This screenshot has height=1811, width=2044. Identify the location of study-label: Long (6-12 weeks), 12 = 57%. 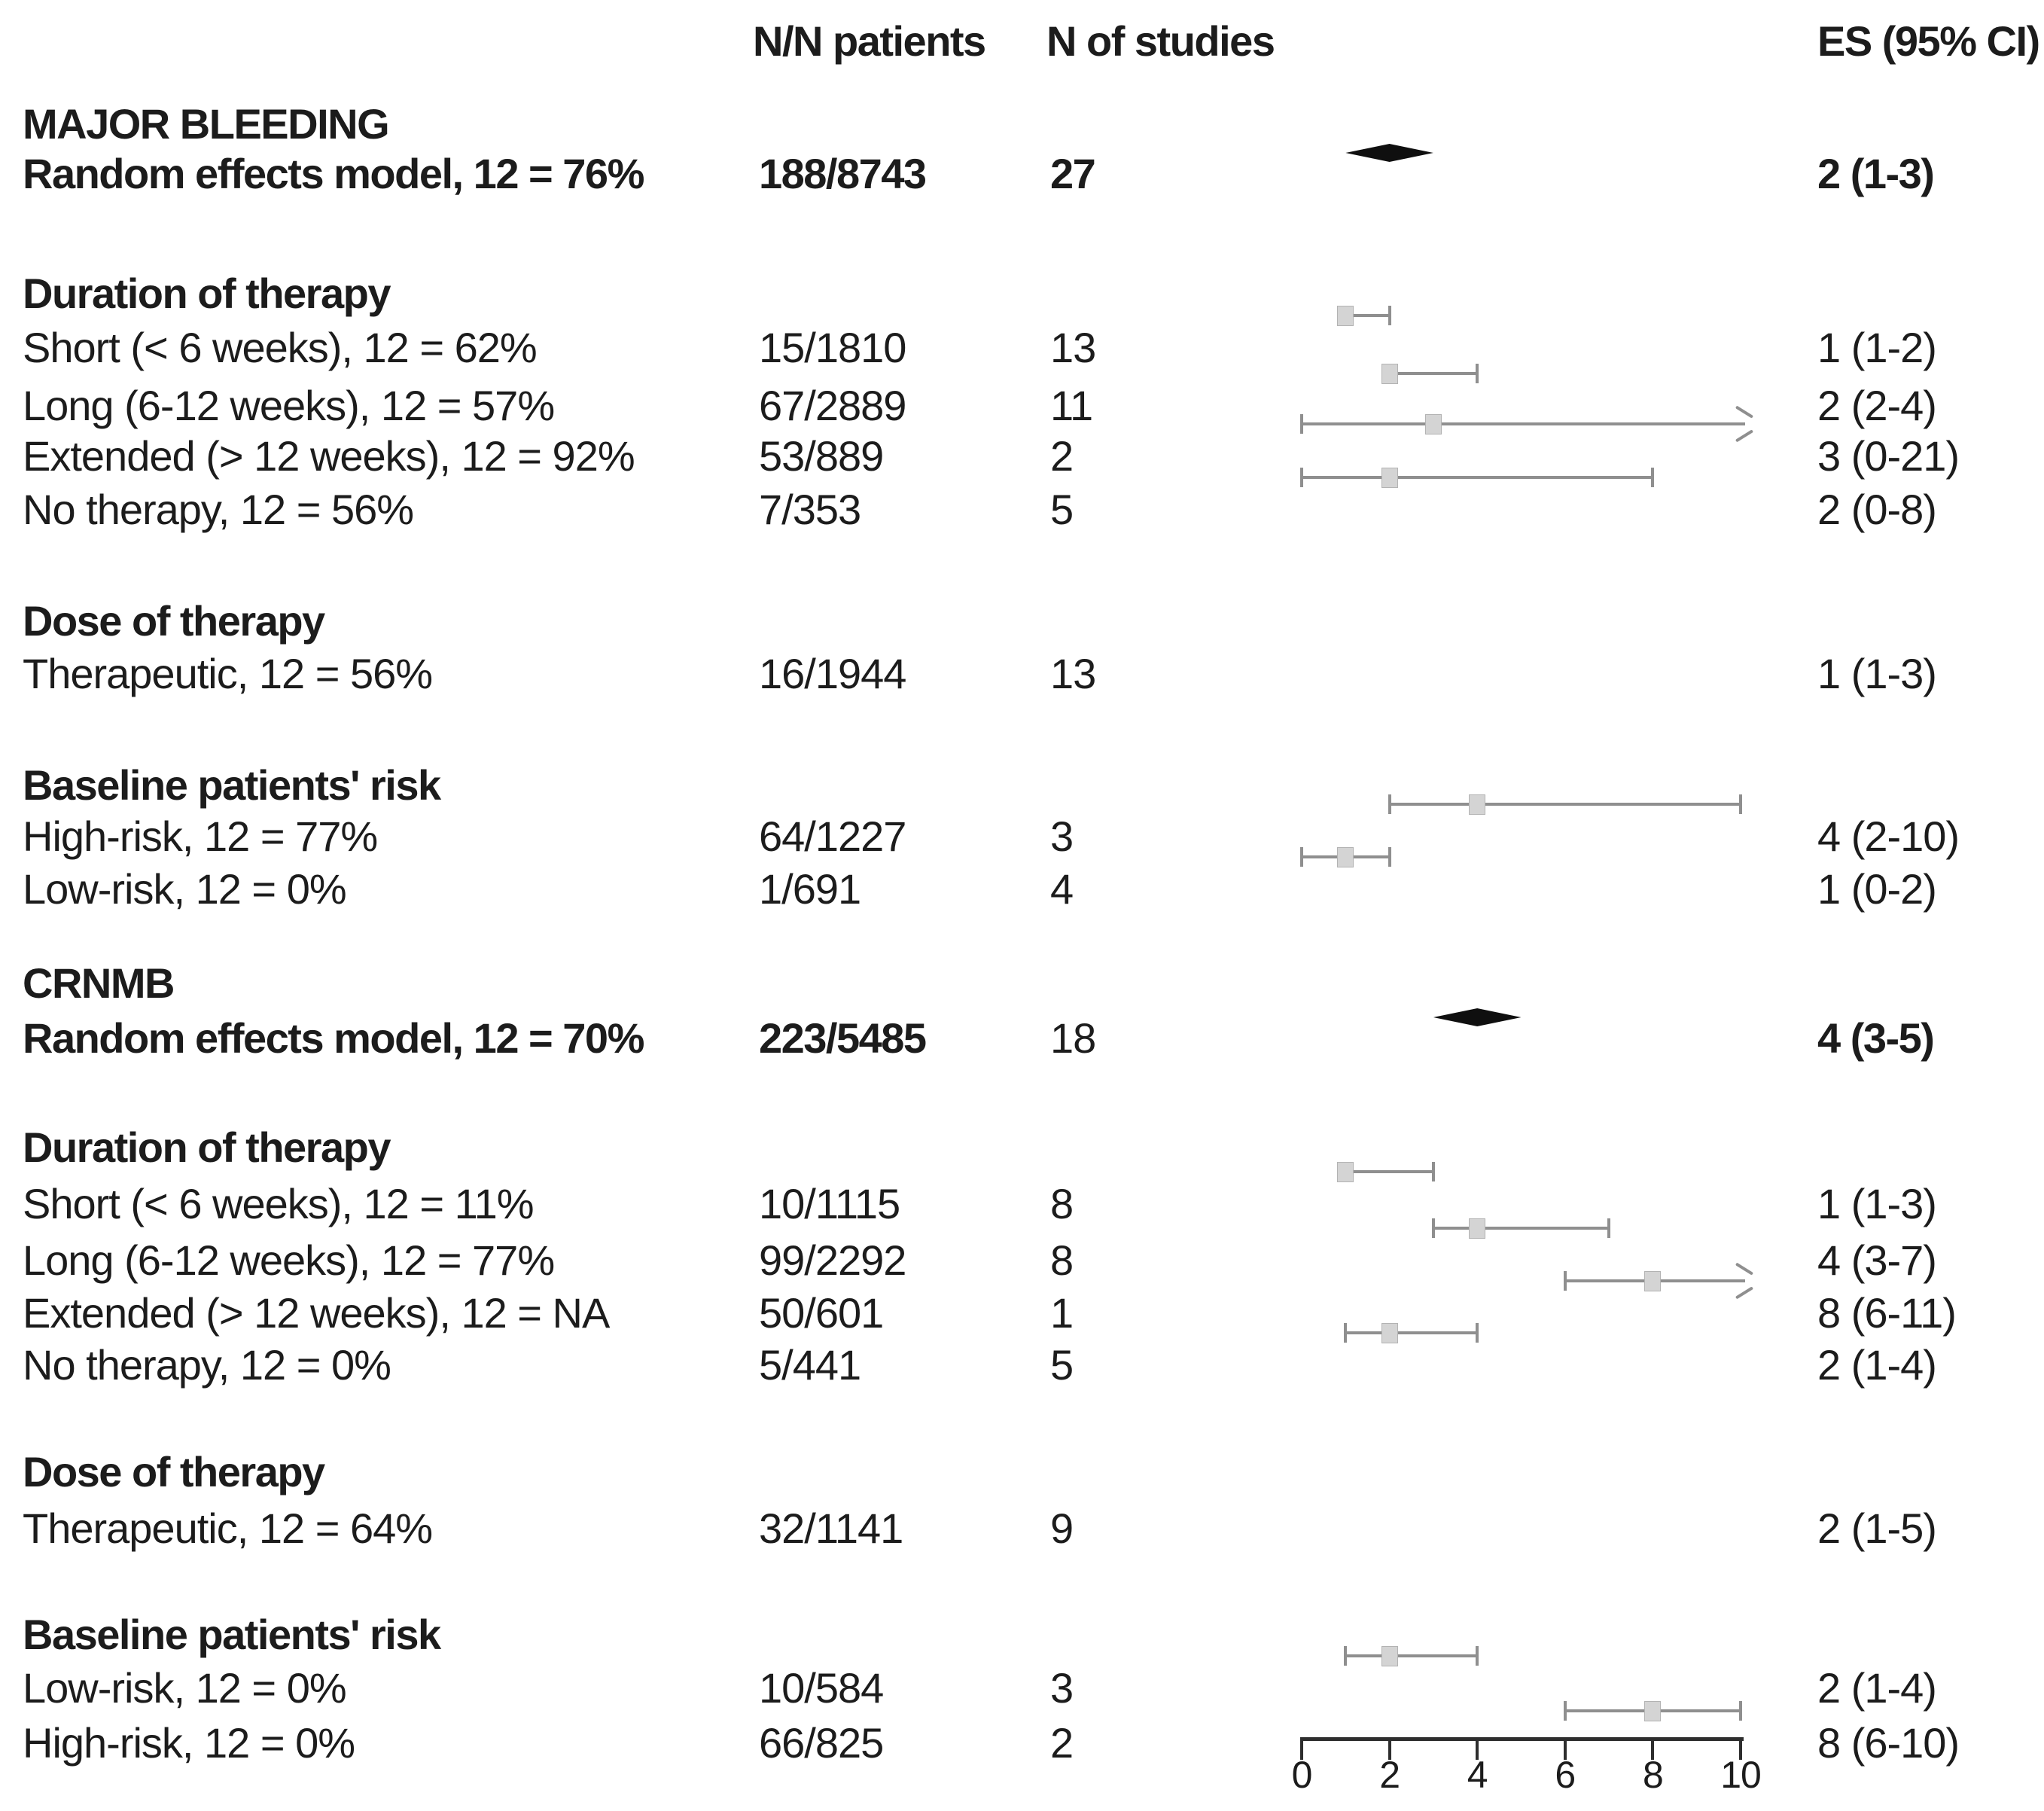
(289, 405).